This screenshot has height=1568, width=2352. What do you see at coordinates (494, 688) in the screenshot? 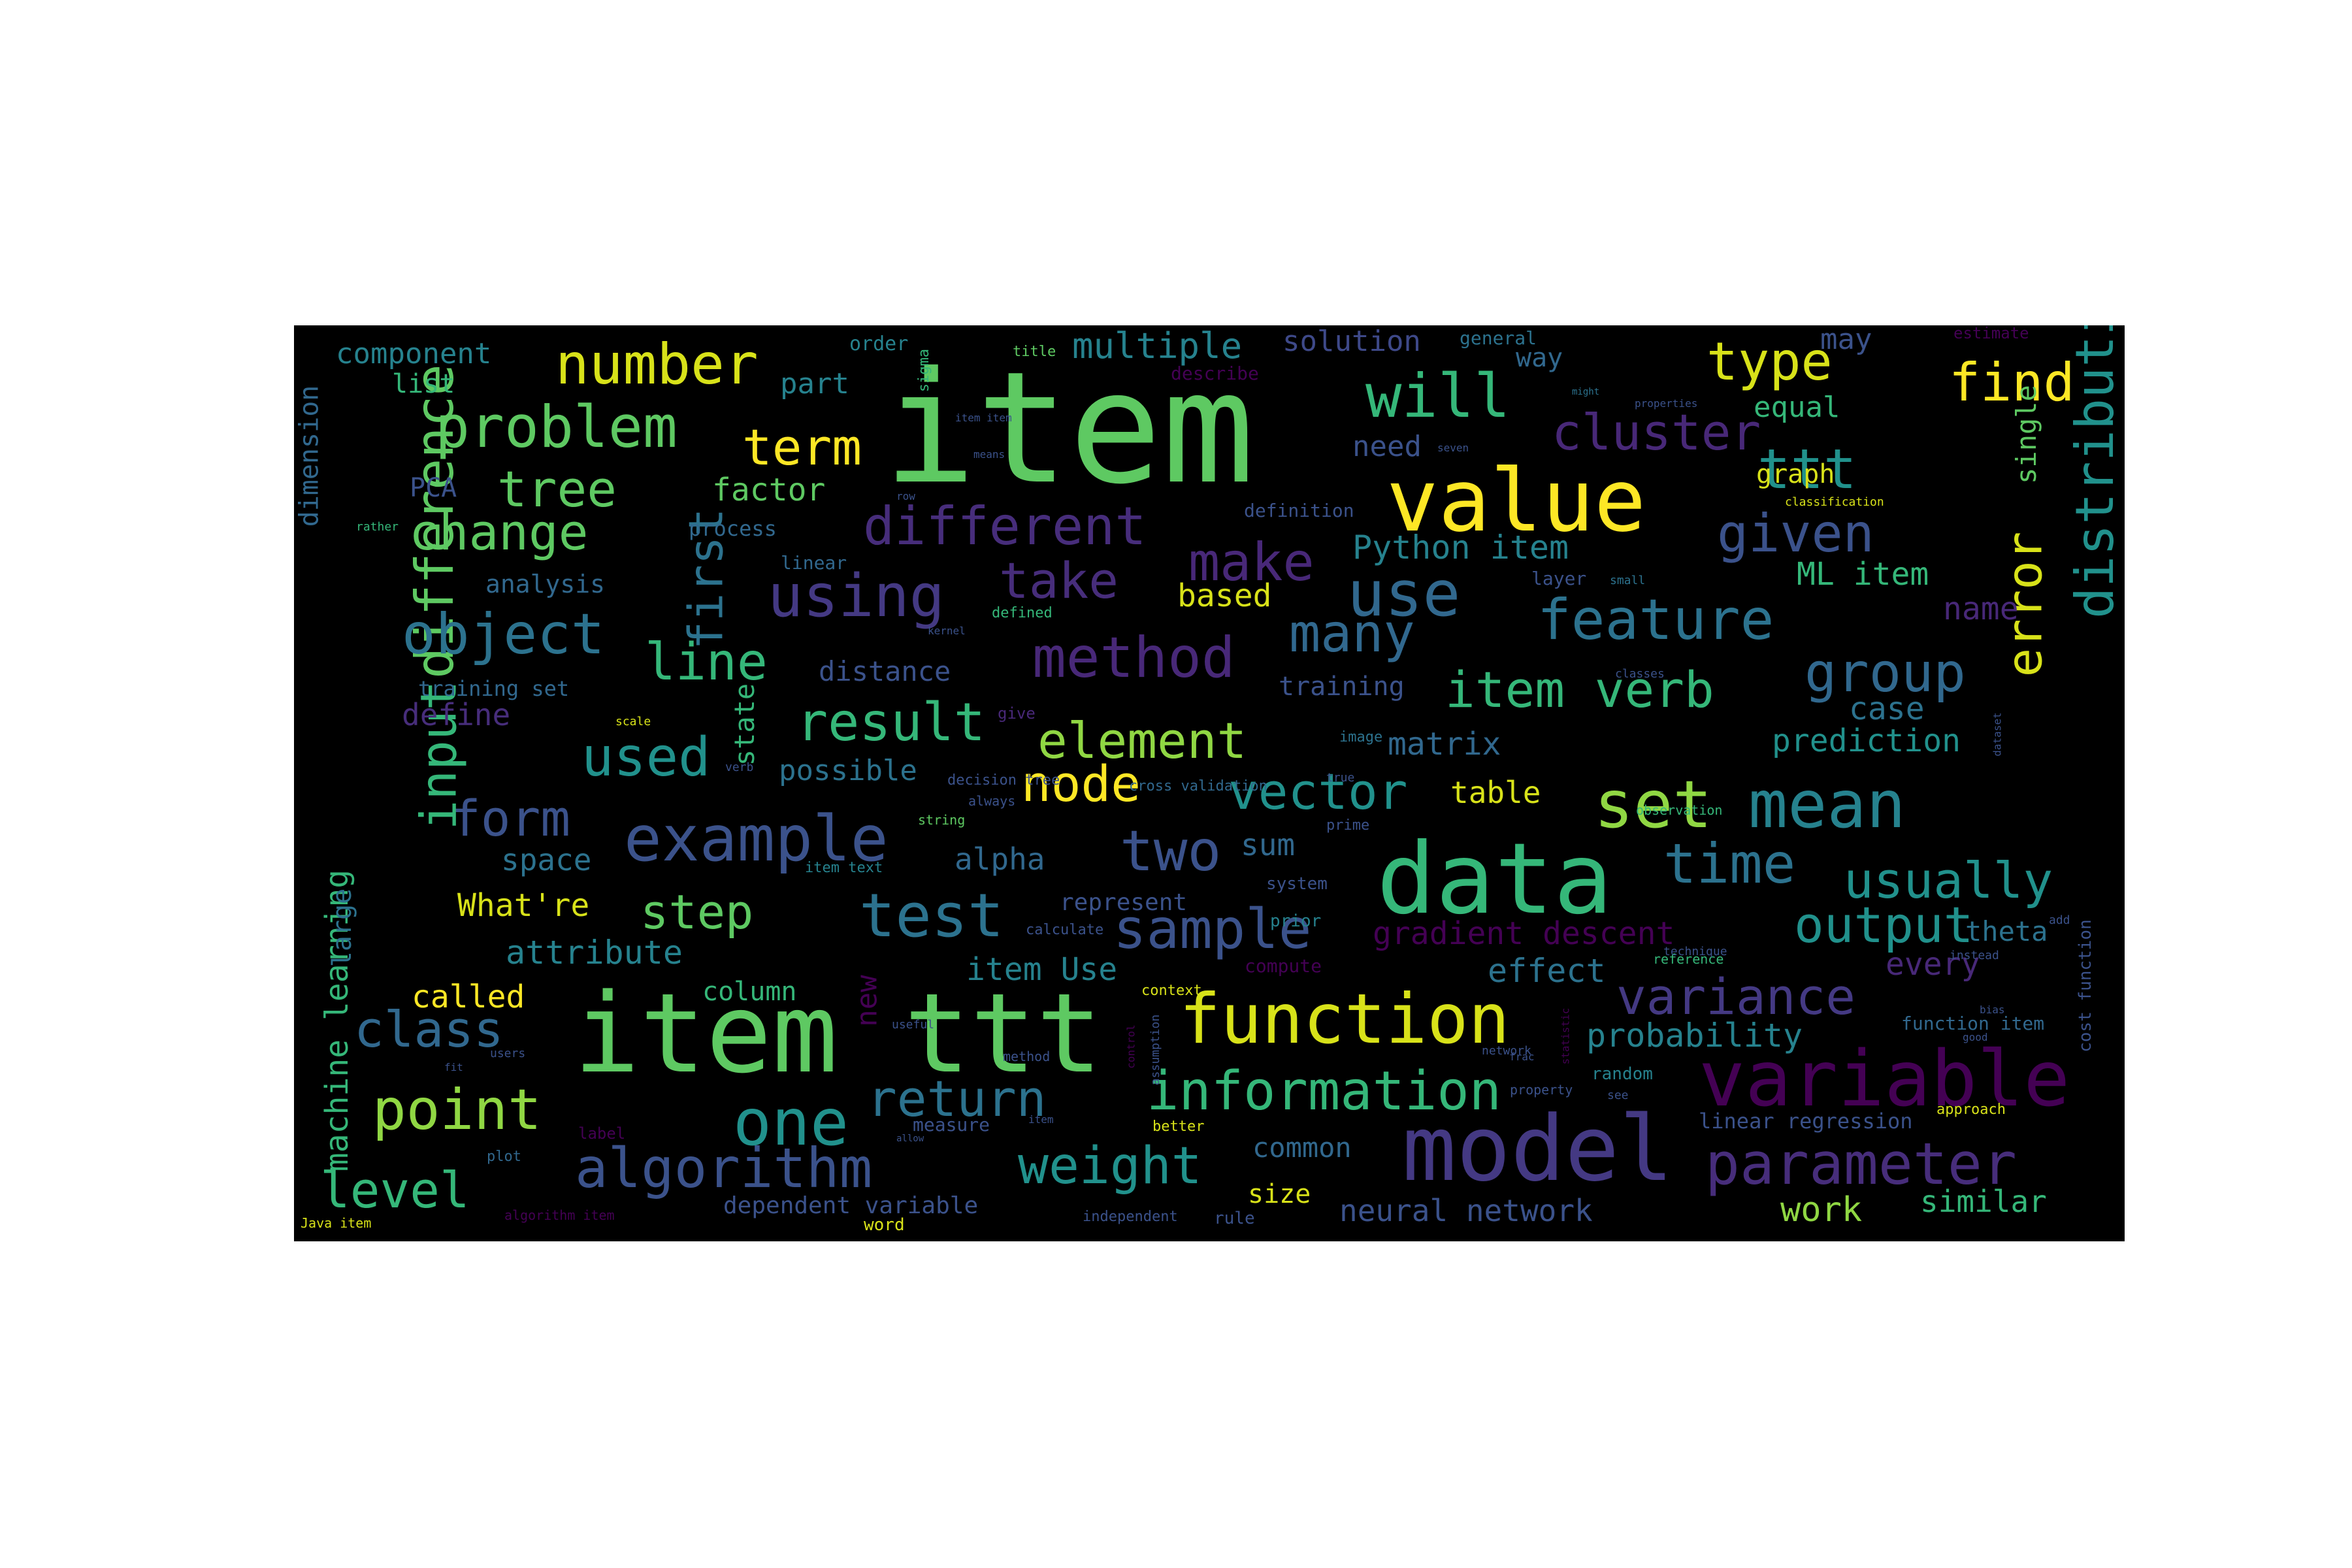
I see `cloud-word: training set` at bounding box center [494, 688].